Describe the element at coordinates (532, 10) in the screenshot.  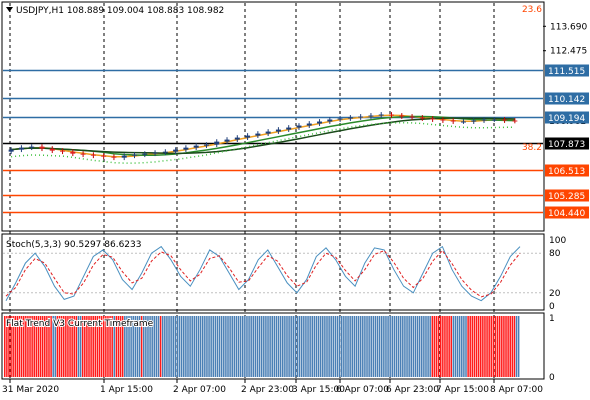
I see `fib-corner-label: 23.6` at that location.